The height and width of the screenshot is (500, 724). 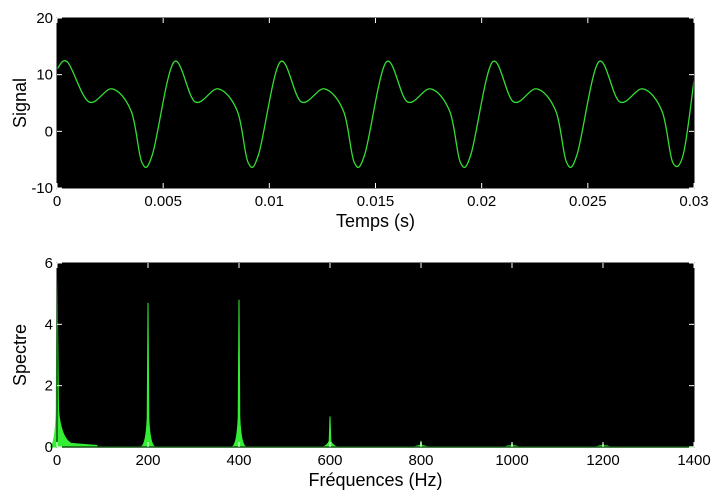 I want to click on signal-x-axis-label: Temps (s), so click(x=375, y=221).